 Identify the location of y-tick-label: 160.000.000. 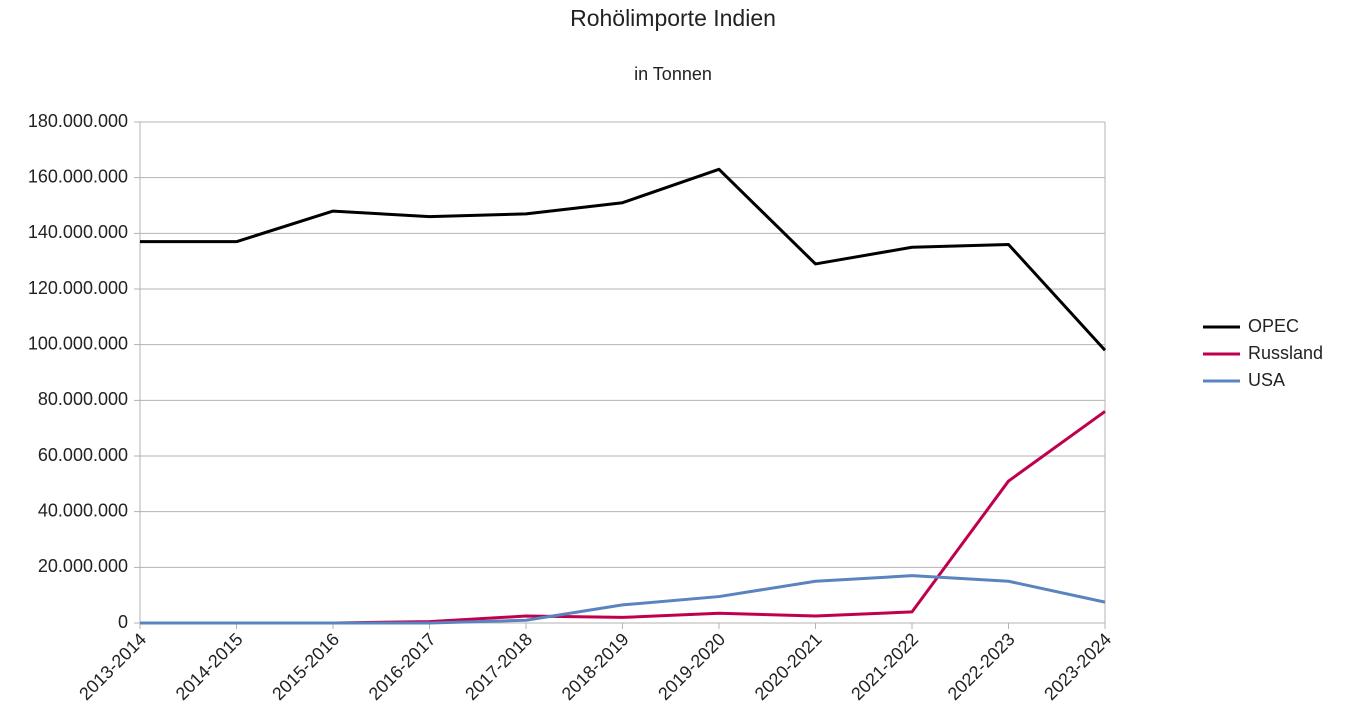
(78, 176).